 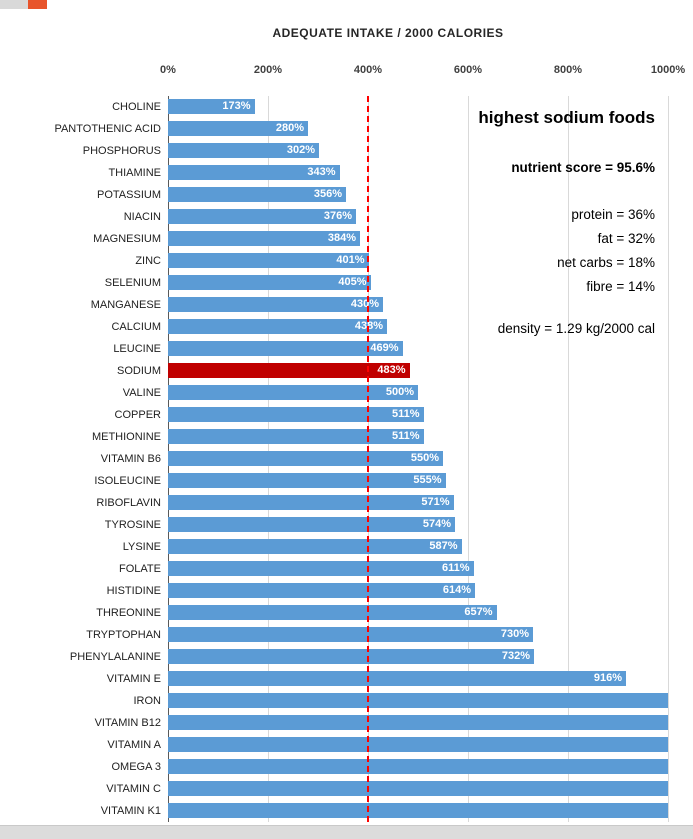 I want to click on bar: 730%, so click(x=350, y=634).